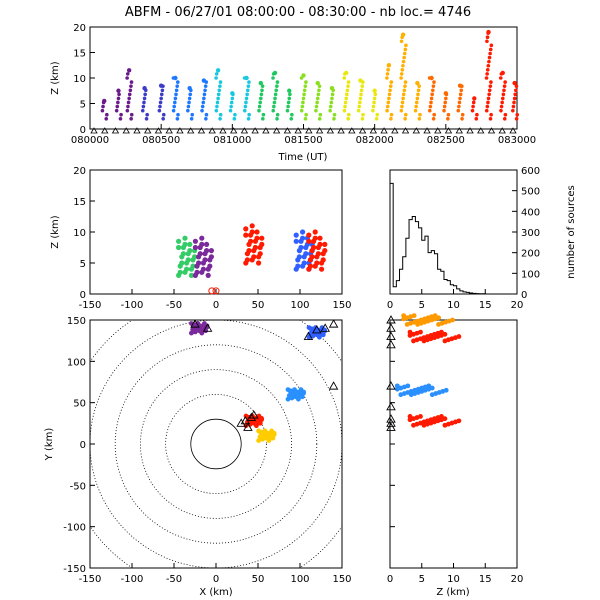  Describe the element at coordinates (303, 140) in the screenshot. I see `time-x-tick-label: 081500` at that location.